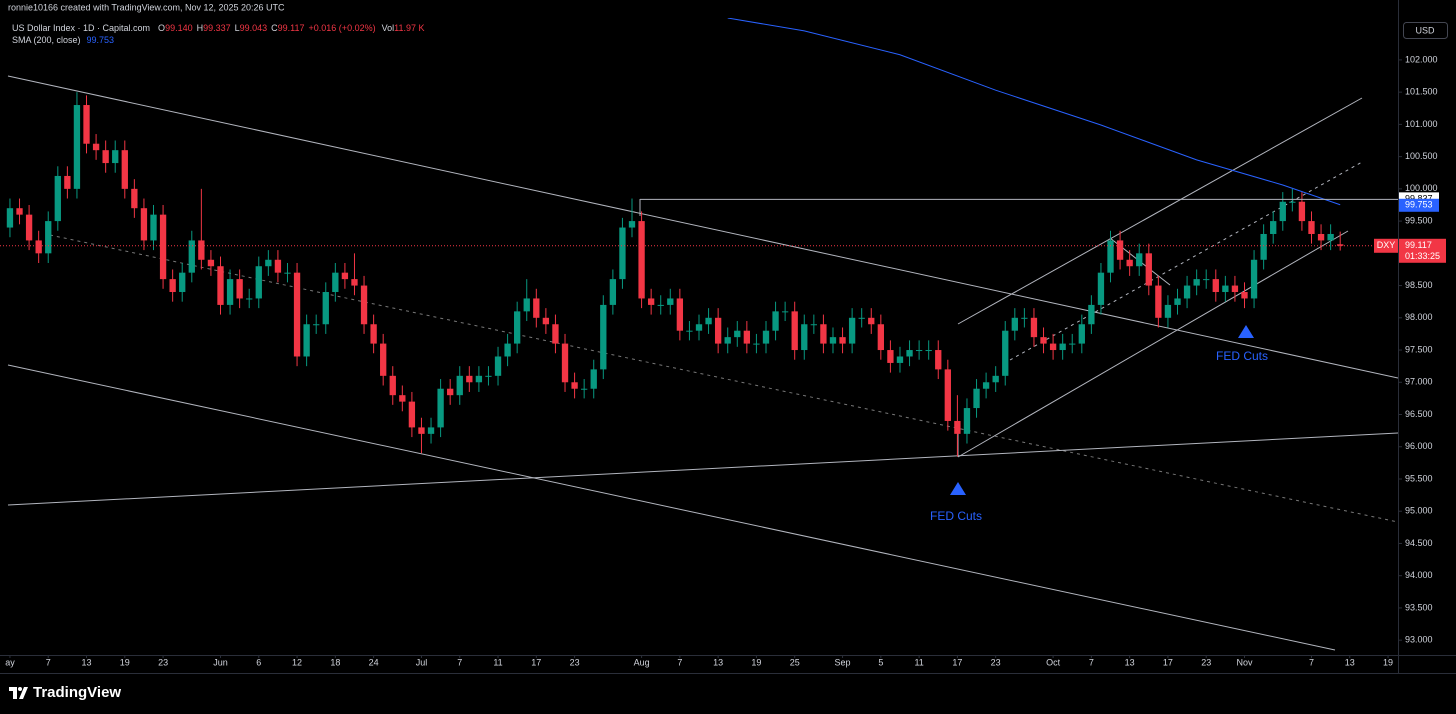 The image size is (1456, 714). What do you see at coordinates (1160, 211) in the screenshot?
I see `channel-line` at bounding box center [1160, 211].